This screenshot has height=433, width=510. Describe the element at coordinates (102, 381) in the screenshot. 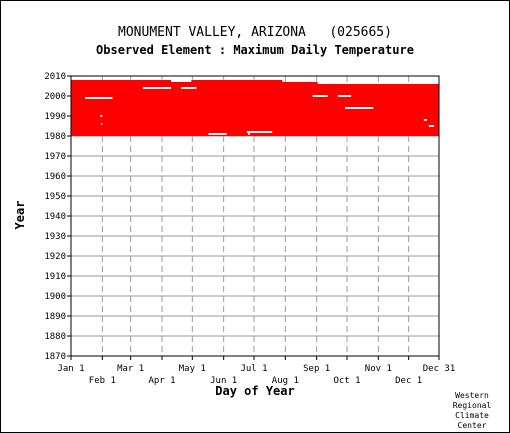

I see `x-tick-label: Feb 1` at that location.